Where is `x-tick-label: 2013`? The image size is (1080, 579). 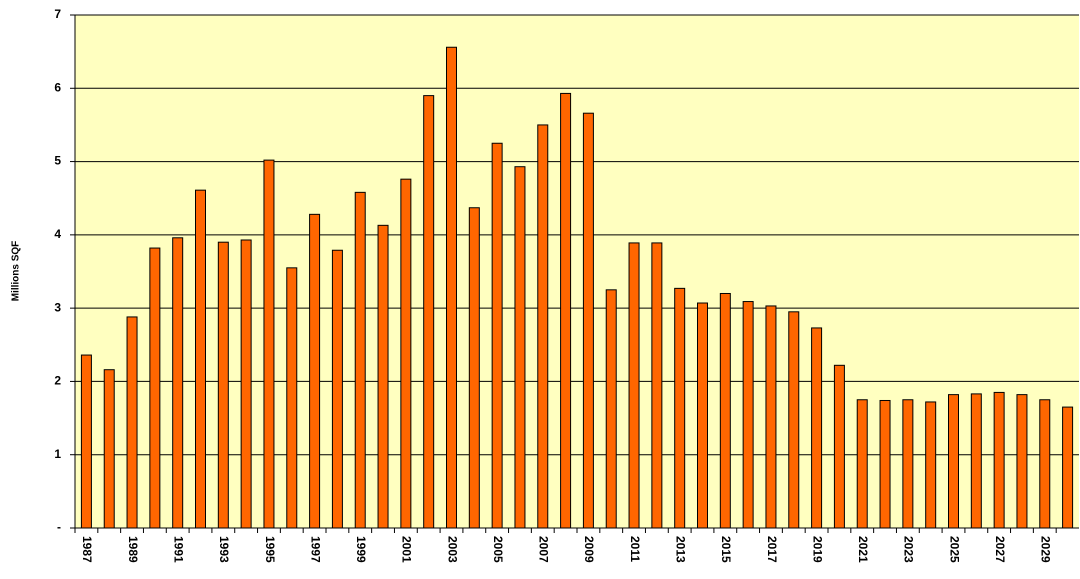 x-tick-label: 2013 is located at coordinates (681, 549).